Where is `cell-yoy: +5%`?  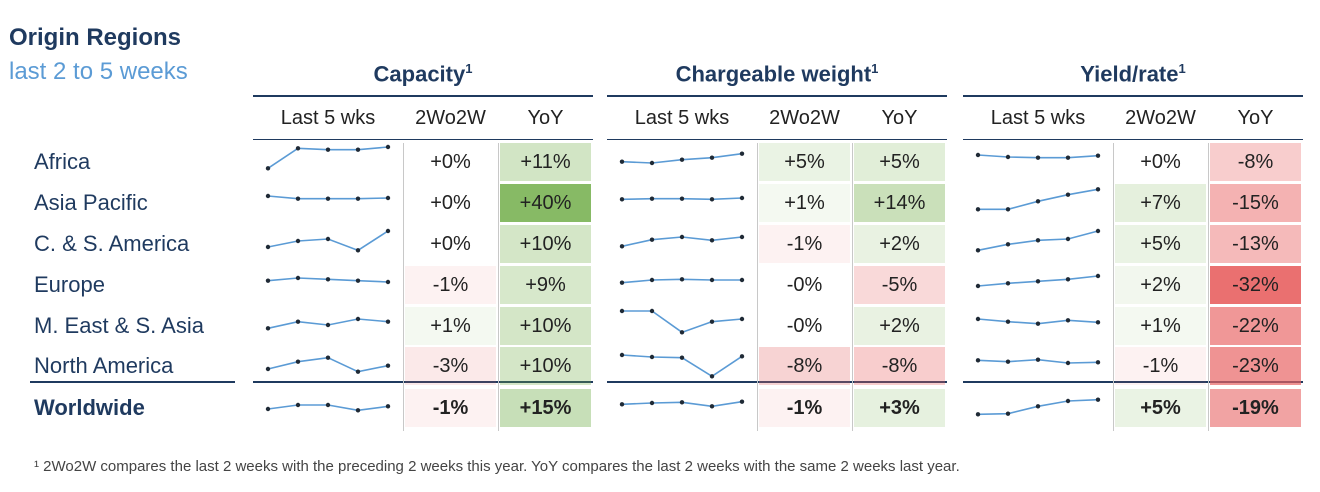 cell-yoy: +5% is located at coordinates (899, 162).